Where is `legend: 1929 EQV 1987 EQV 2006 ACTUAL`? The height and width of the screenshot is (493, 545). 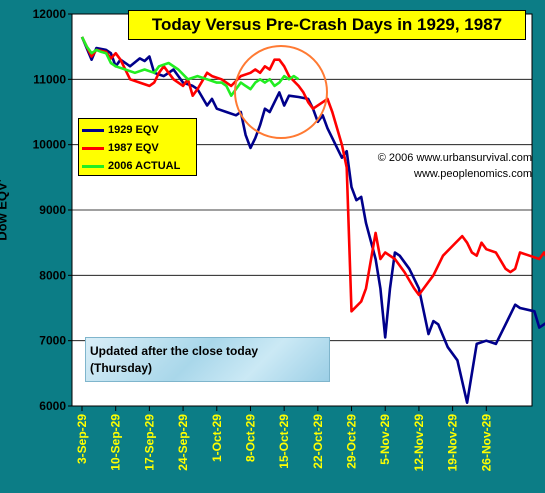 legend: 1929 EQV 1987 EQV 2006 ACTUAL is located at coordinates (137, 147).